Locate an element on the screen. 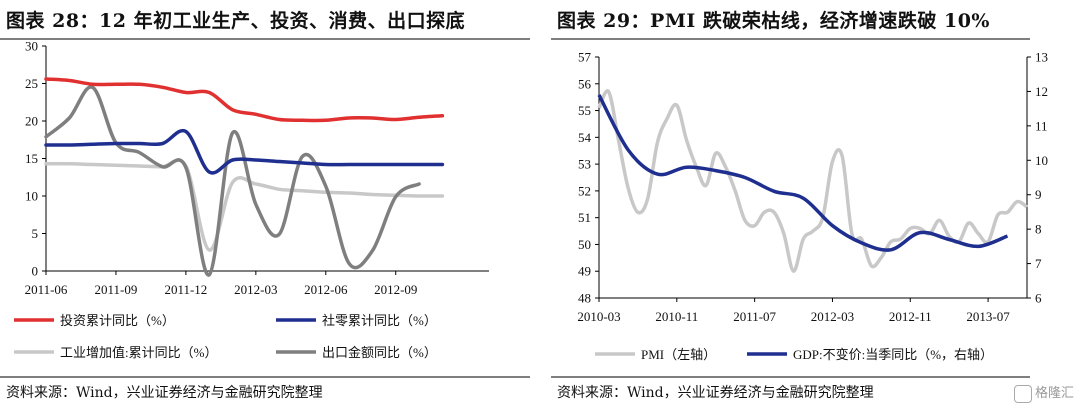 The height and width of the screenshot is (410, 1080). left-source-note: 资料来源：Wind，兴业证券经济与金融研究院整理 is located at coordinates (164, 393).